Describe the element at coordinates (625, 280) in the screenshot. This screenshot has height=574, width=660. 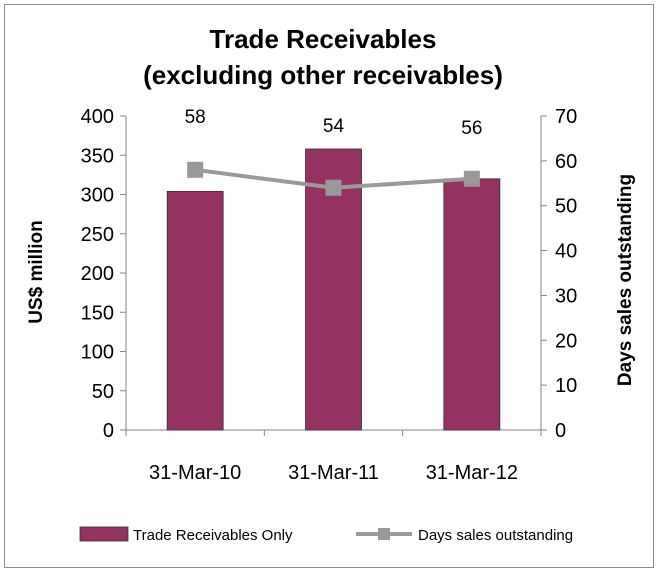
I see `right-axis-title: Days sales outstanding` at that location.